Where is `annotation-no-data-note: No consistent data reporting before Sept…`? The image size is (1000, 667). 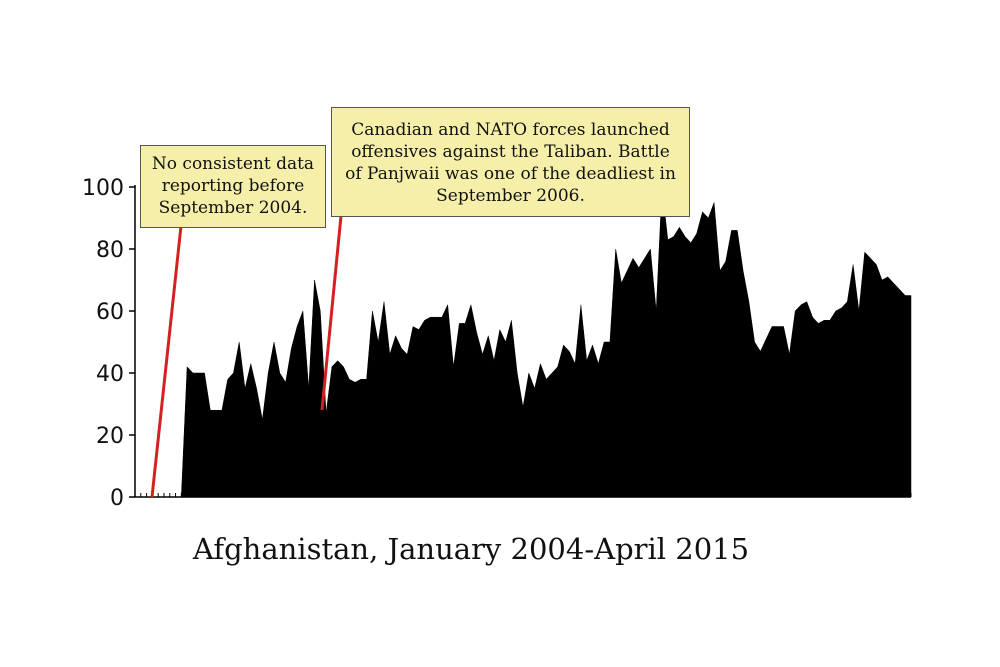 annotation-no-data-note: No consistent data reporting before Sept… is located at coordinates (233, 186).